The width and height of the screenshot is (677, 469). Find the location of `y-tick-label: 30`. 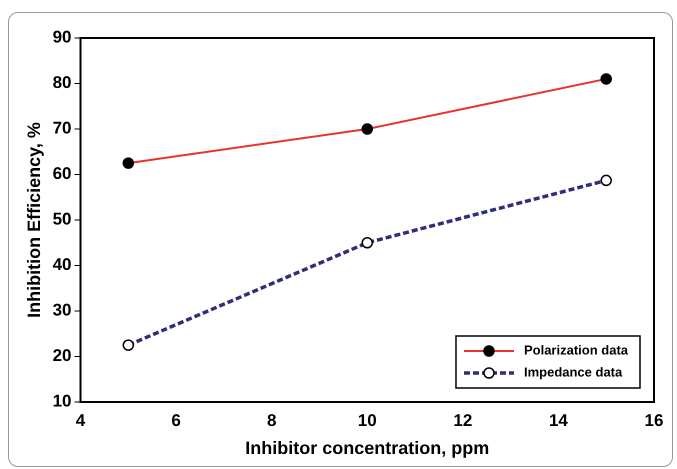

y-tick-label: 30 is located at coordinates (62, 310).